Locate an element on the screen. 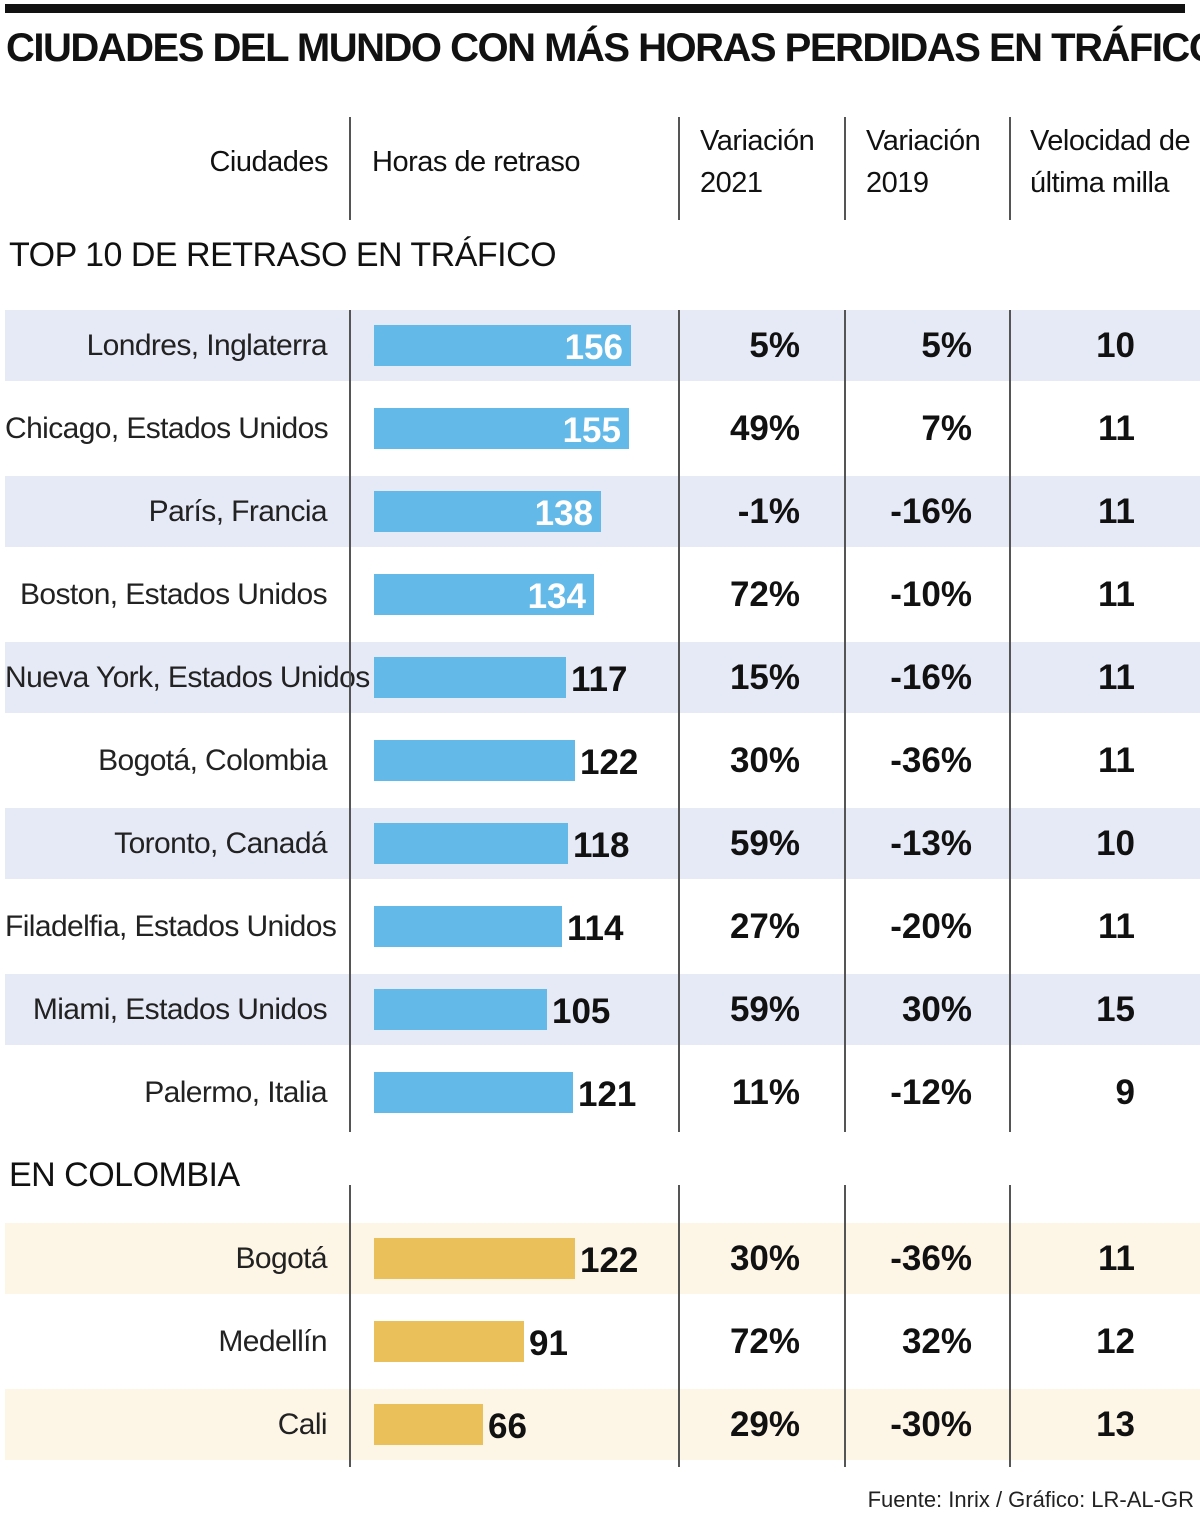  header-variation-2021-line2: 2021 is located at coordinates (731, 183).